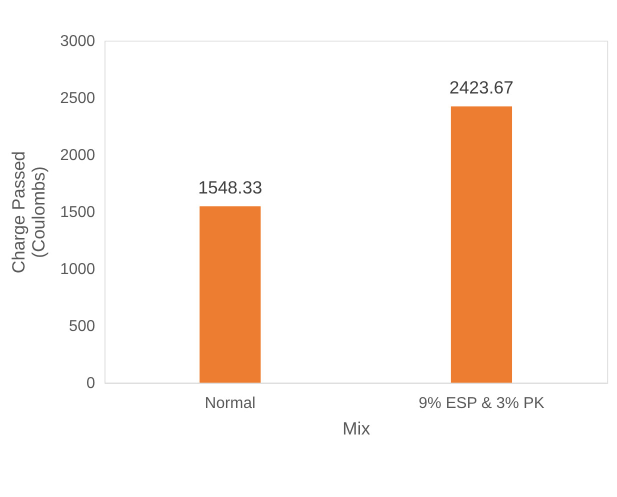  What do you see at coordinates (78, 41) in the screenshot?
I see `y-tick-label: 3000` at bounding box center [78, 41].